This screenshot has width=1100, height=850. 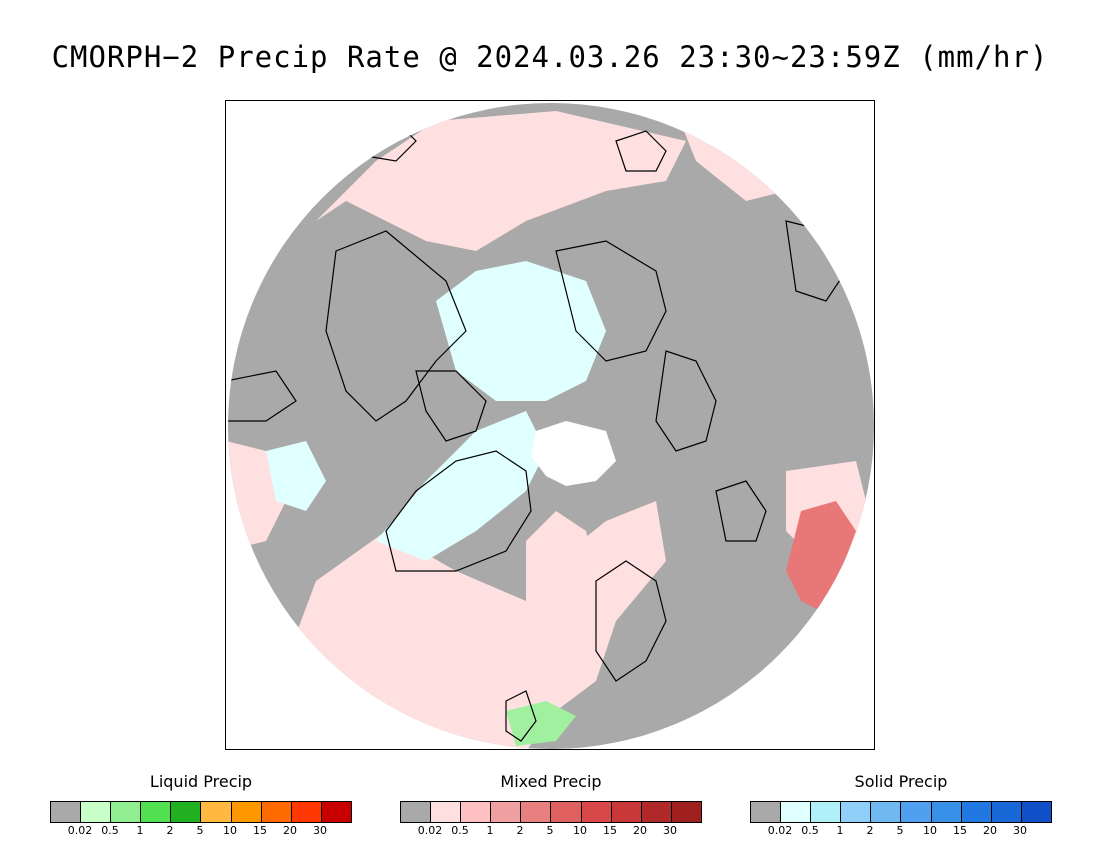 What do you see at coordinates (901, 781) in the screenshot?
I see `legend-title: Solid Precip` at bounding box center [901, 781].